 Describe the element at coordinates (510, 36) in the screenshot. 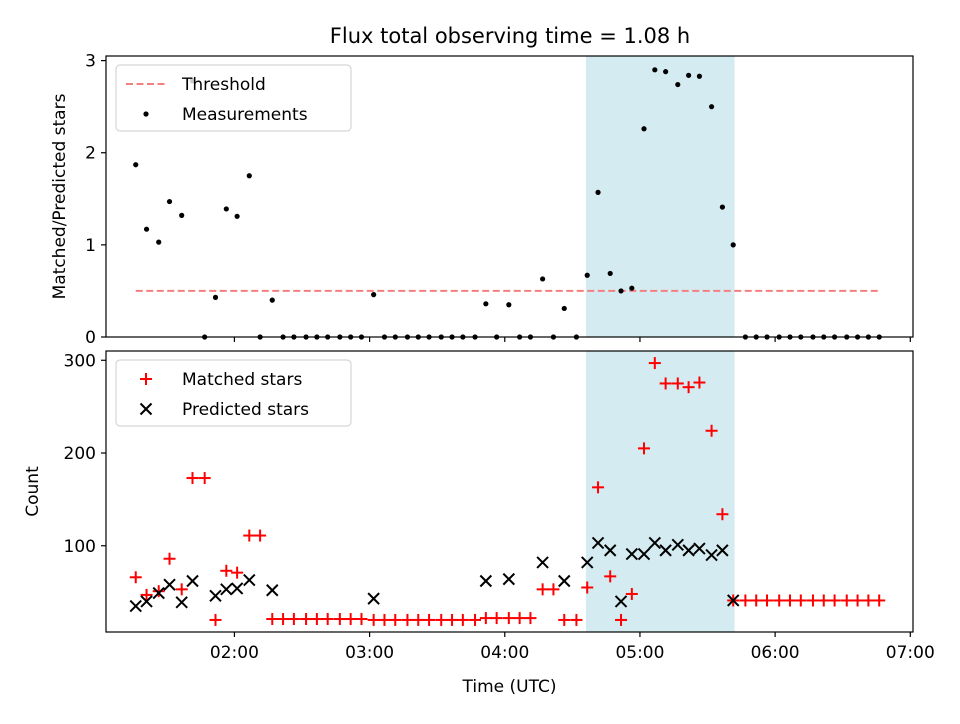

I see `chart-title: Flux total observing time = 1.08 h` at that location.